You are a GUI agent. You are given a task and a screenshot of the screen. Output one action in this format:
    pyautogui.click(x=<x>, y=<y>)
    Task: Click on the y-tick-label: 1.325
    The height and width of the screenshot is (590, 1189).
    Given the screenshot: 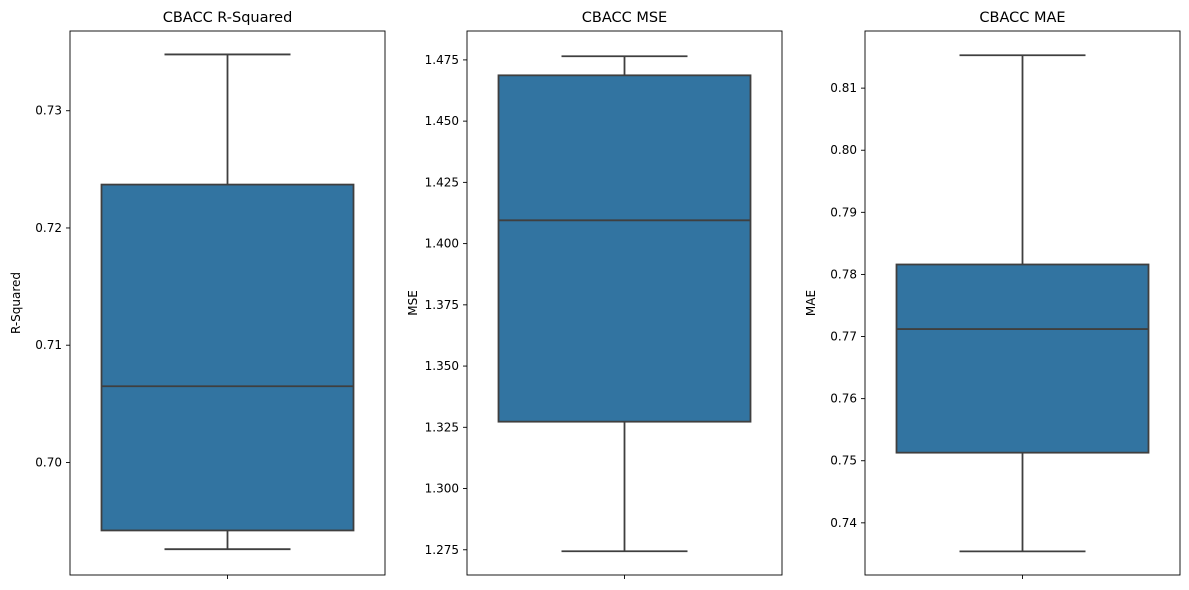 What is the action you would take?
    pyautogui.click(x=442, y=427)
    